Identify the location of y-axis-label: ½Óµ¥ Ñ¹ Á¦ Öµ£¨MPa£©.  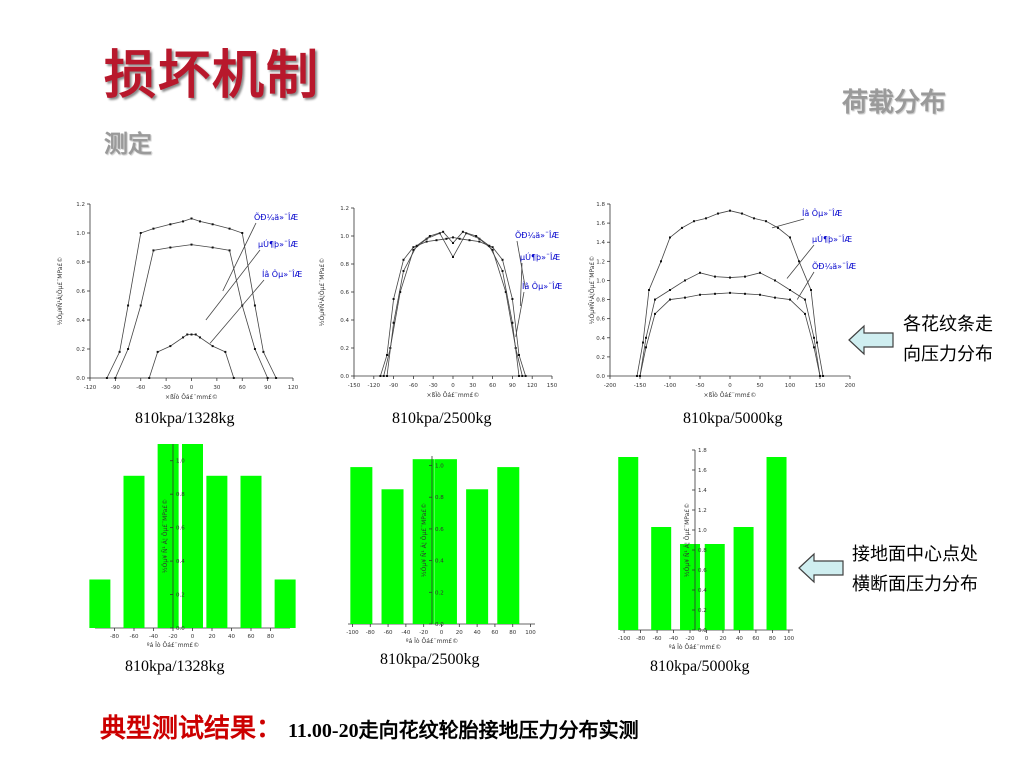
(424, 540).